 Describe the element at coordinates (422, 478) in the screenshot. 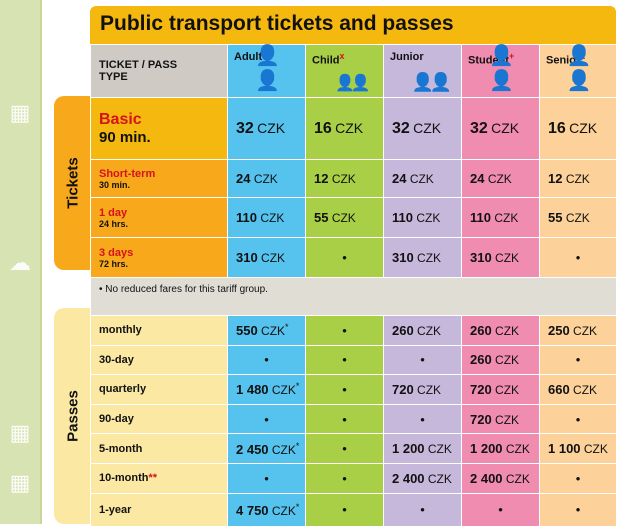

I see `fare-cell-junior: 2 400 CZK` at that location.